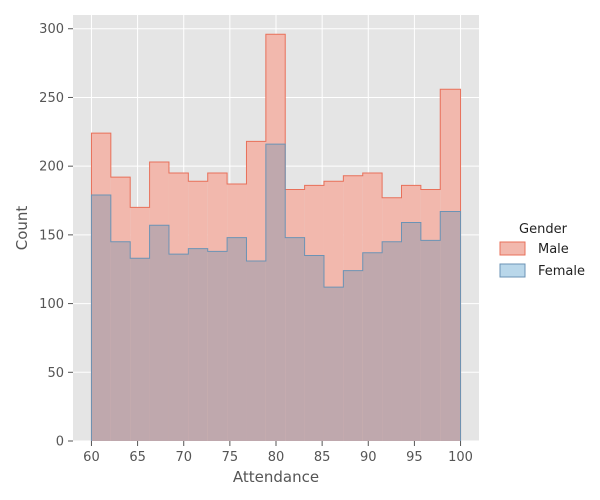  What do you see at coordinates (51, 29) in the screenshot?
I see `y-tick-label: 300` at bounding box center [51, 29].